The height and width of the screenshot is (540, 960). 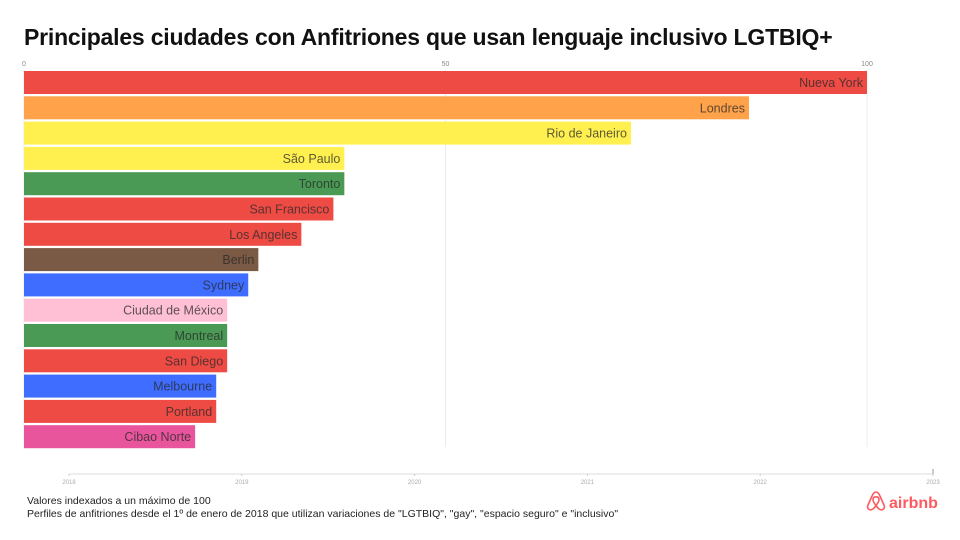 I want to click on footnote-line-1: Valores indexados a un máximo de 100, so click(x=119, y=501).